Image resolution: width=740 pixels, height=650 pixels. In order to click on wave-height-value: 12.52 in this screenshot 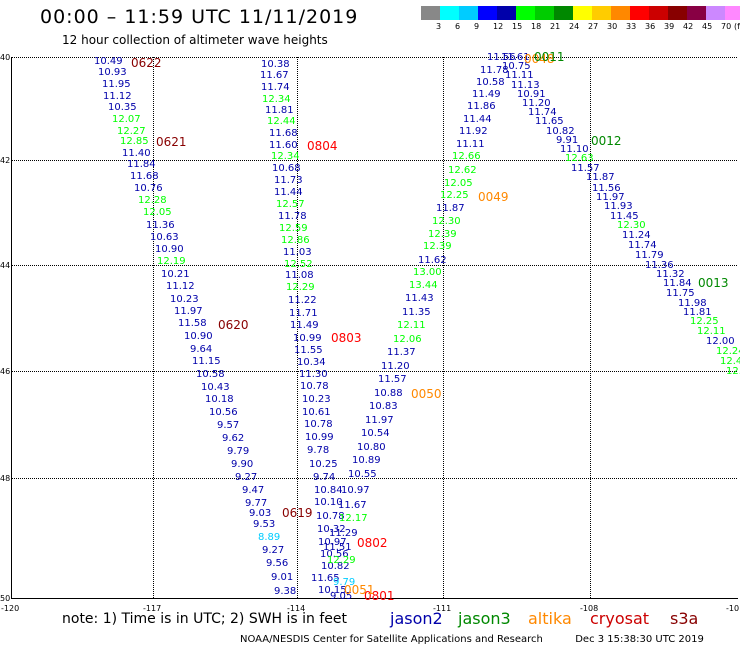, I will do `click(298, 264)`.